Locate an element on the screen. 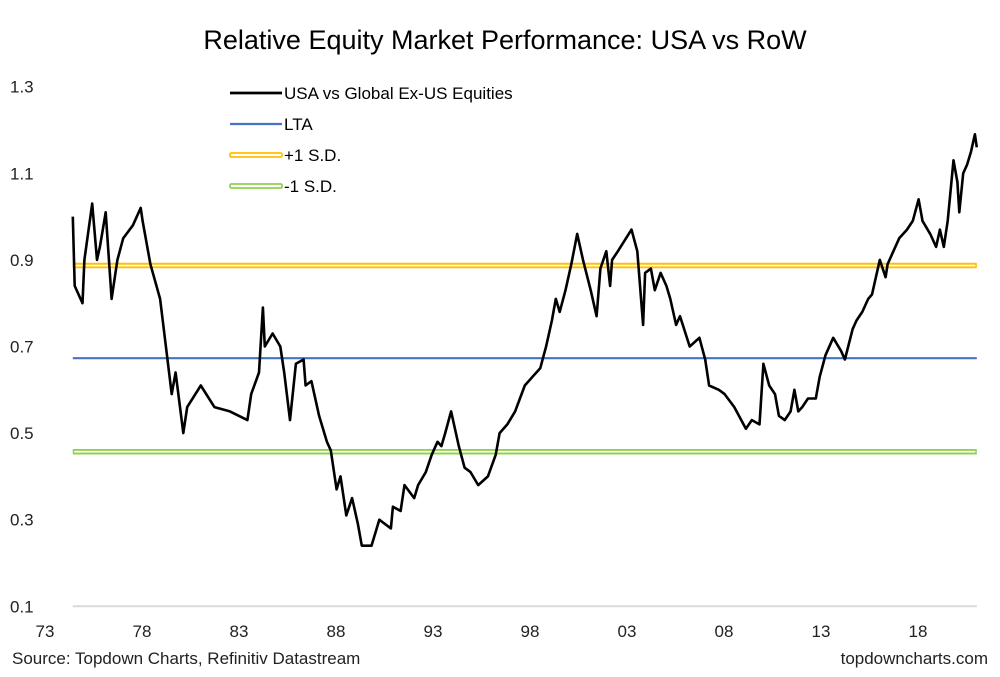 Image resolution: width=1000 pixels, height=677 pixels. y-tick-label: 0.5 is located at coordinates (22, 433).